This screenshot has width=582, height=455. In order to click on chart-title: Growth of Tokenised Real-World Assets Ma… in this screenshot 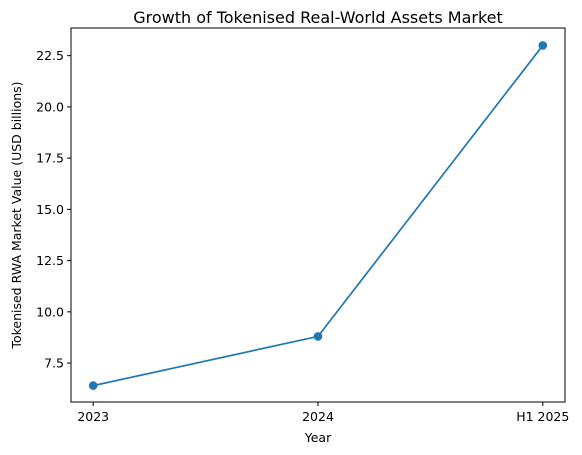, I will do `click(318, 17)`.